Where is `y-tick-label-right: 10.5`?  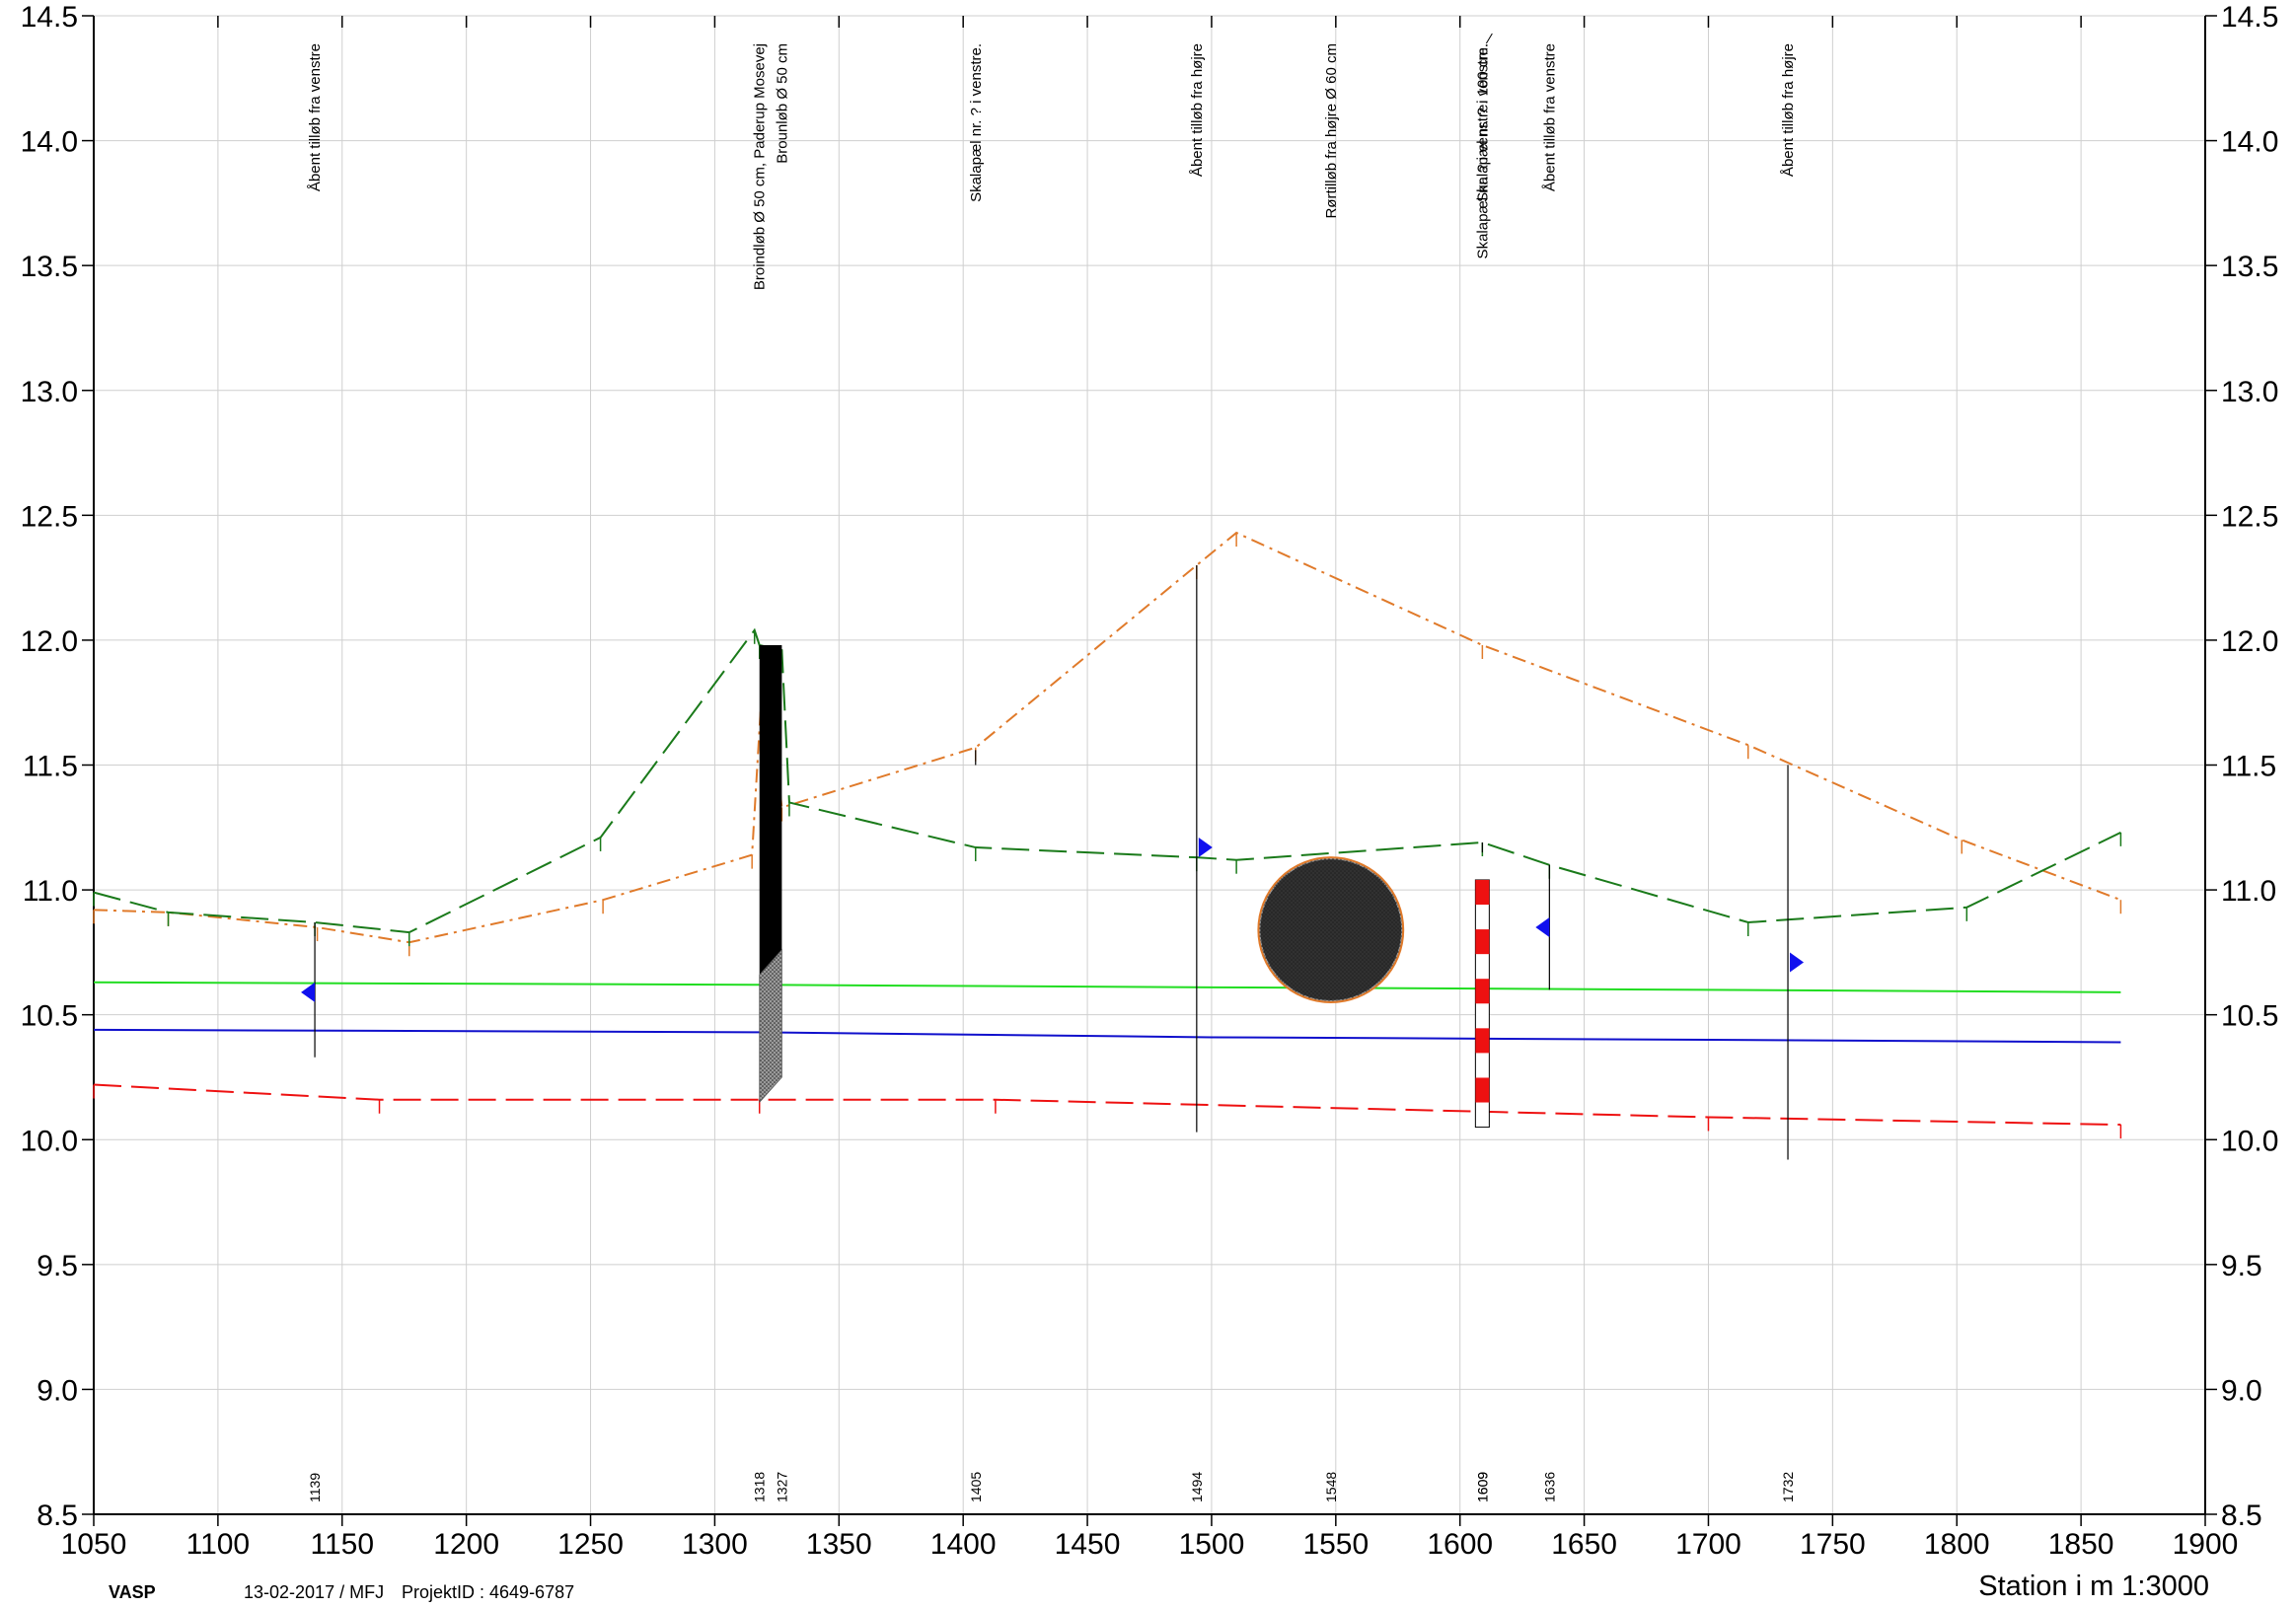 y-tick-label-right: 10.5 is located at coordinates (2249, 1017).